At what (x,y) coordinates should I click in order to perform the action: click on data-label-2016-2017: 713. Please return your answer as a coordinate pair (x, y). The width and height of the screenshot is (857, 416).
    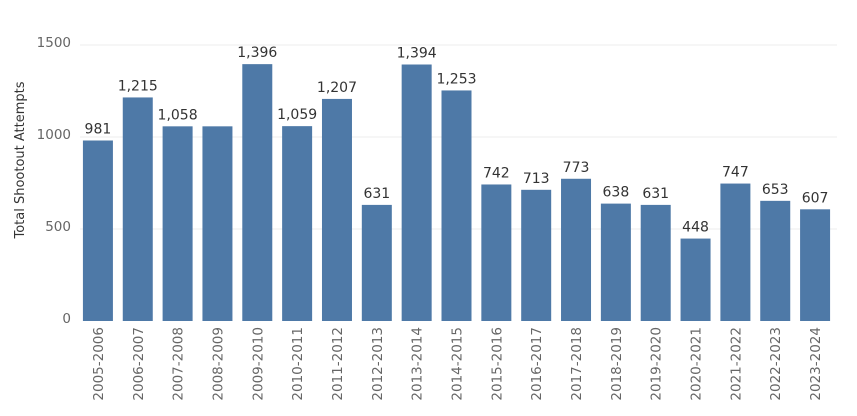
    Looking at the image, I should click on (536, 179).